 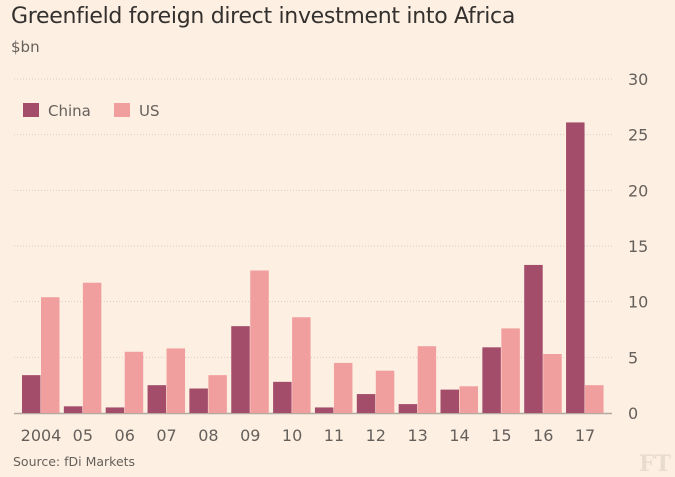 I want to click on y-tick-label: 25, so click(x=638, y=135).